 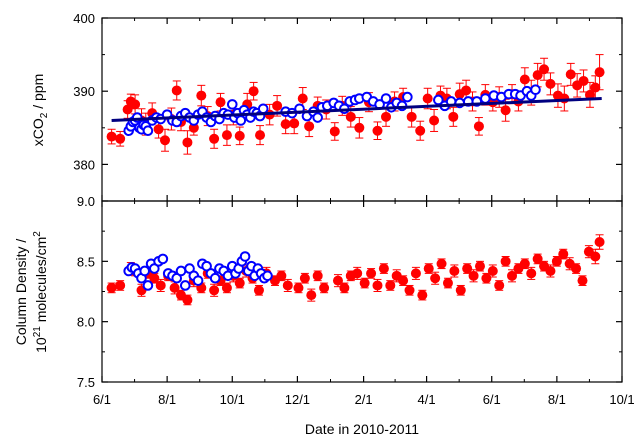 I want to click on xtick-label: 10/1, so click(x=232, y=399).